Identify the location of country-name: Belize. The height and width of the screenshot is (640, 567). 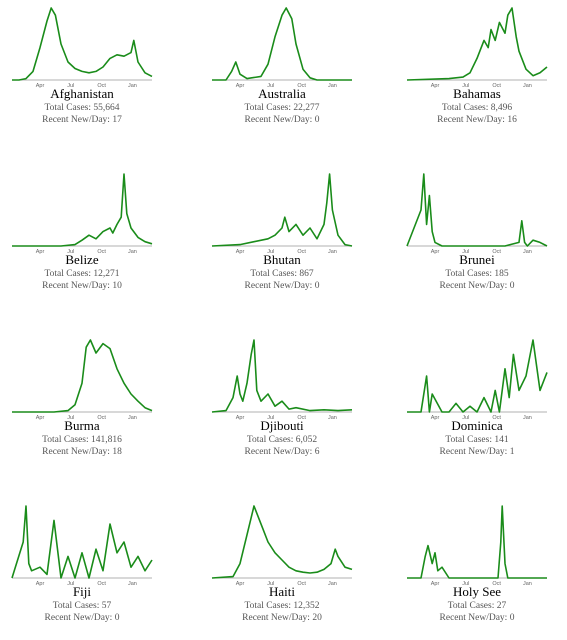
(82, 259).